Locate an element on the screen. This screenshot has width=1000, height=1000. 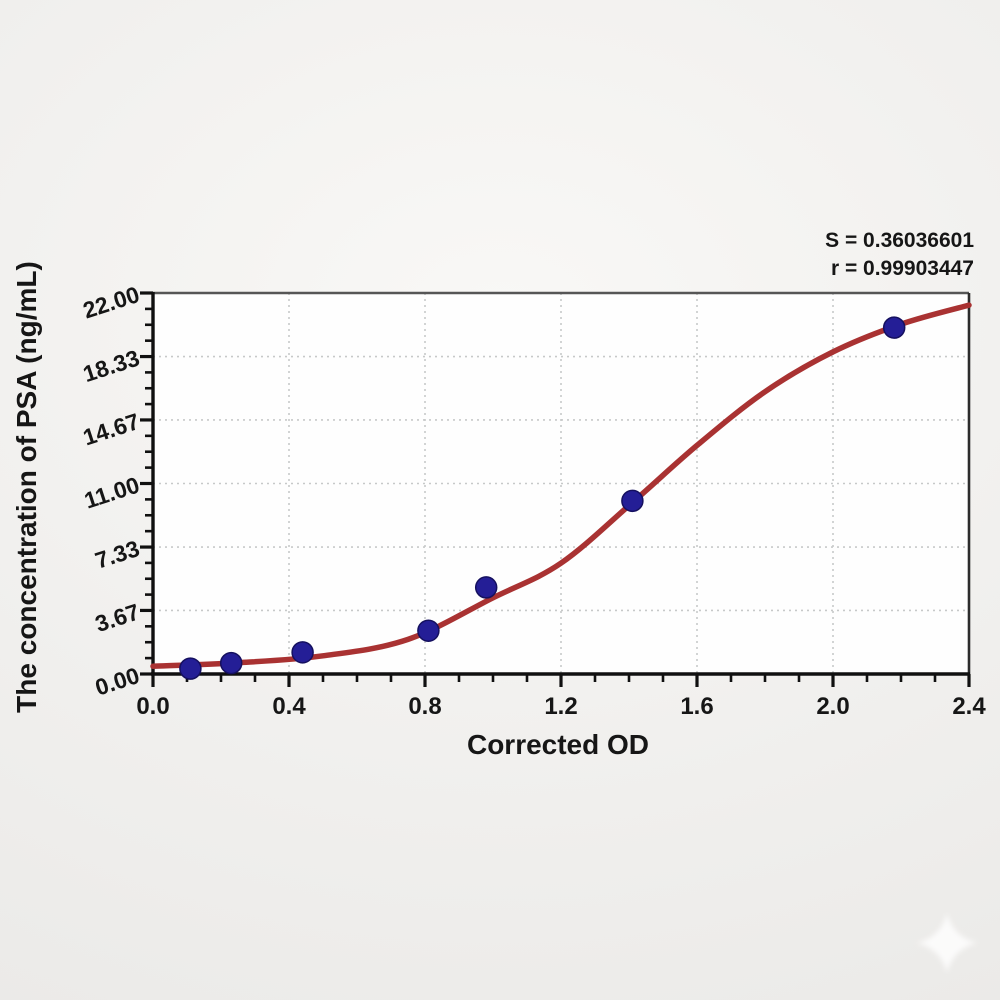
sparkle-star-icon is located at coordinates (947, 943).